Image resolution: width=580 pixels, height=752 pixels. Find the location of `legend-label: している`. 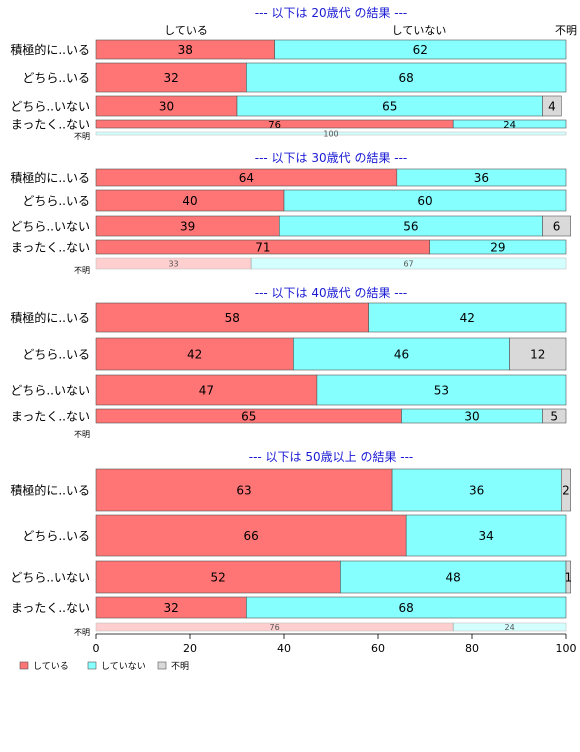

legend-label: している is located at coordinates (51, 666).